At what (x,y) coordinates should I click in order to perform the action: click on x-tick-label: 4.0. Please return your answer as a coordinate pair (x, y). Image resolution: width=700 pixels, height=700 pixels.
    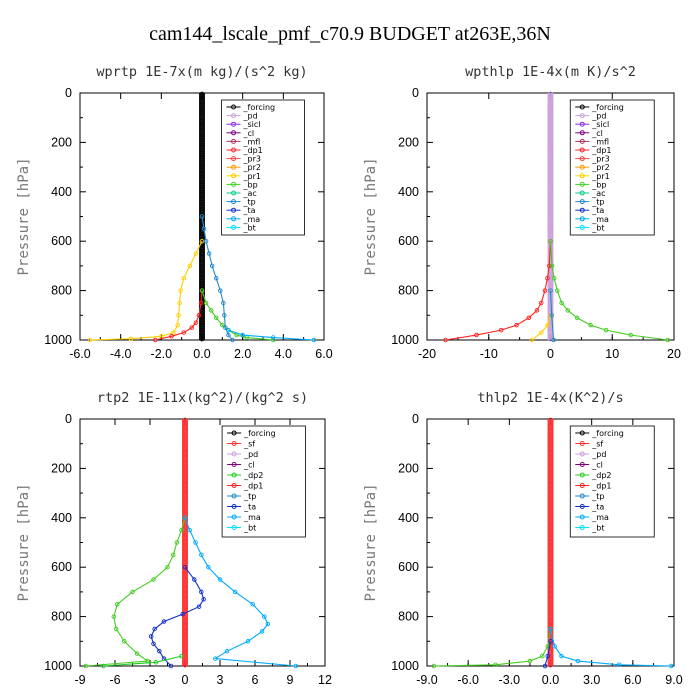
    Looking at the image, I should click on (283, 354).